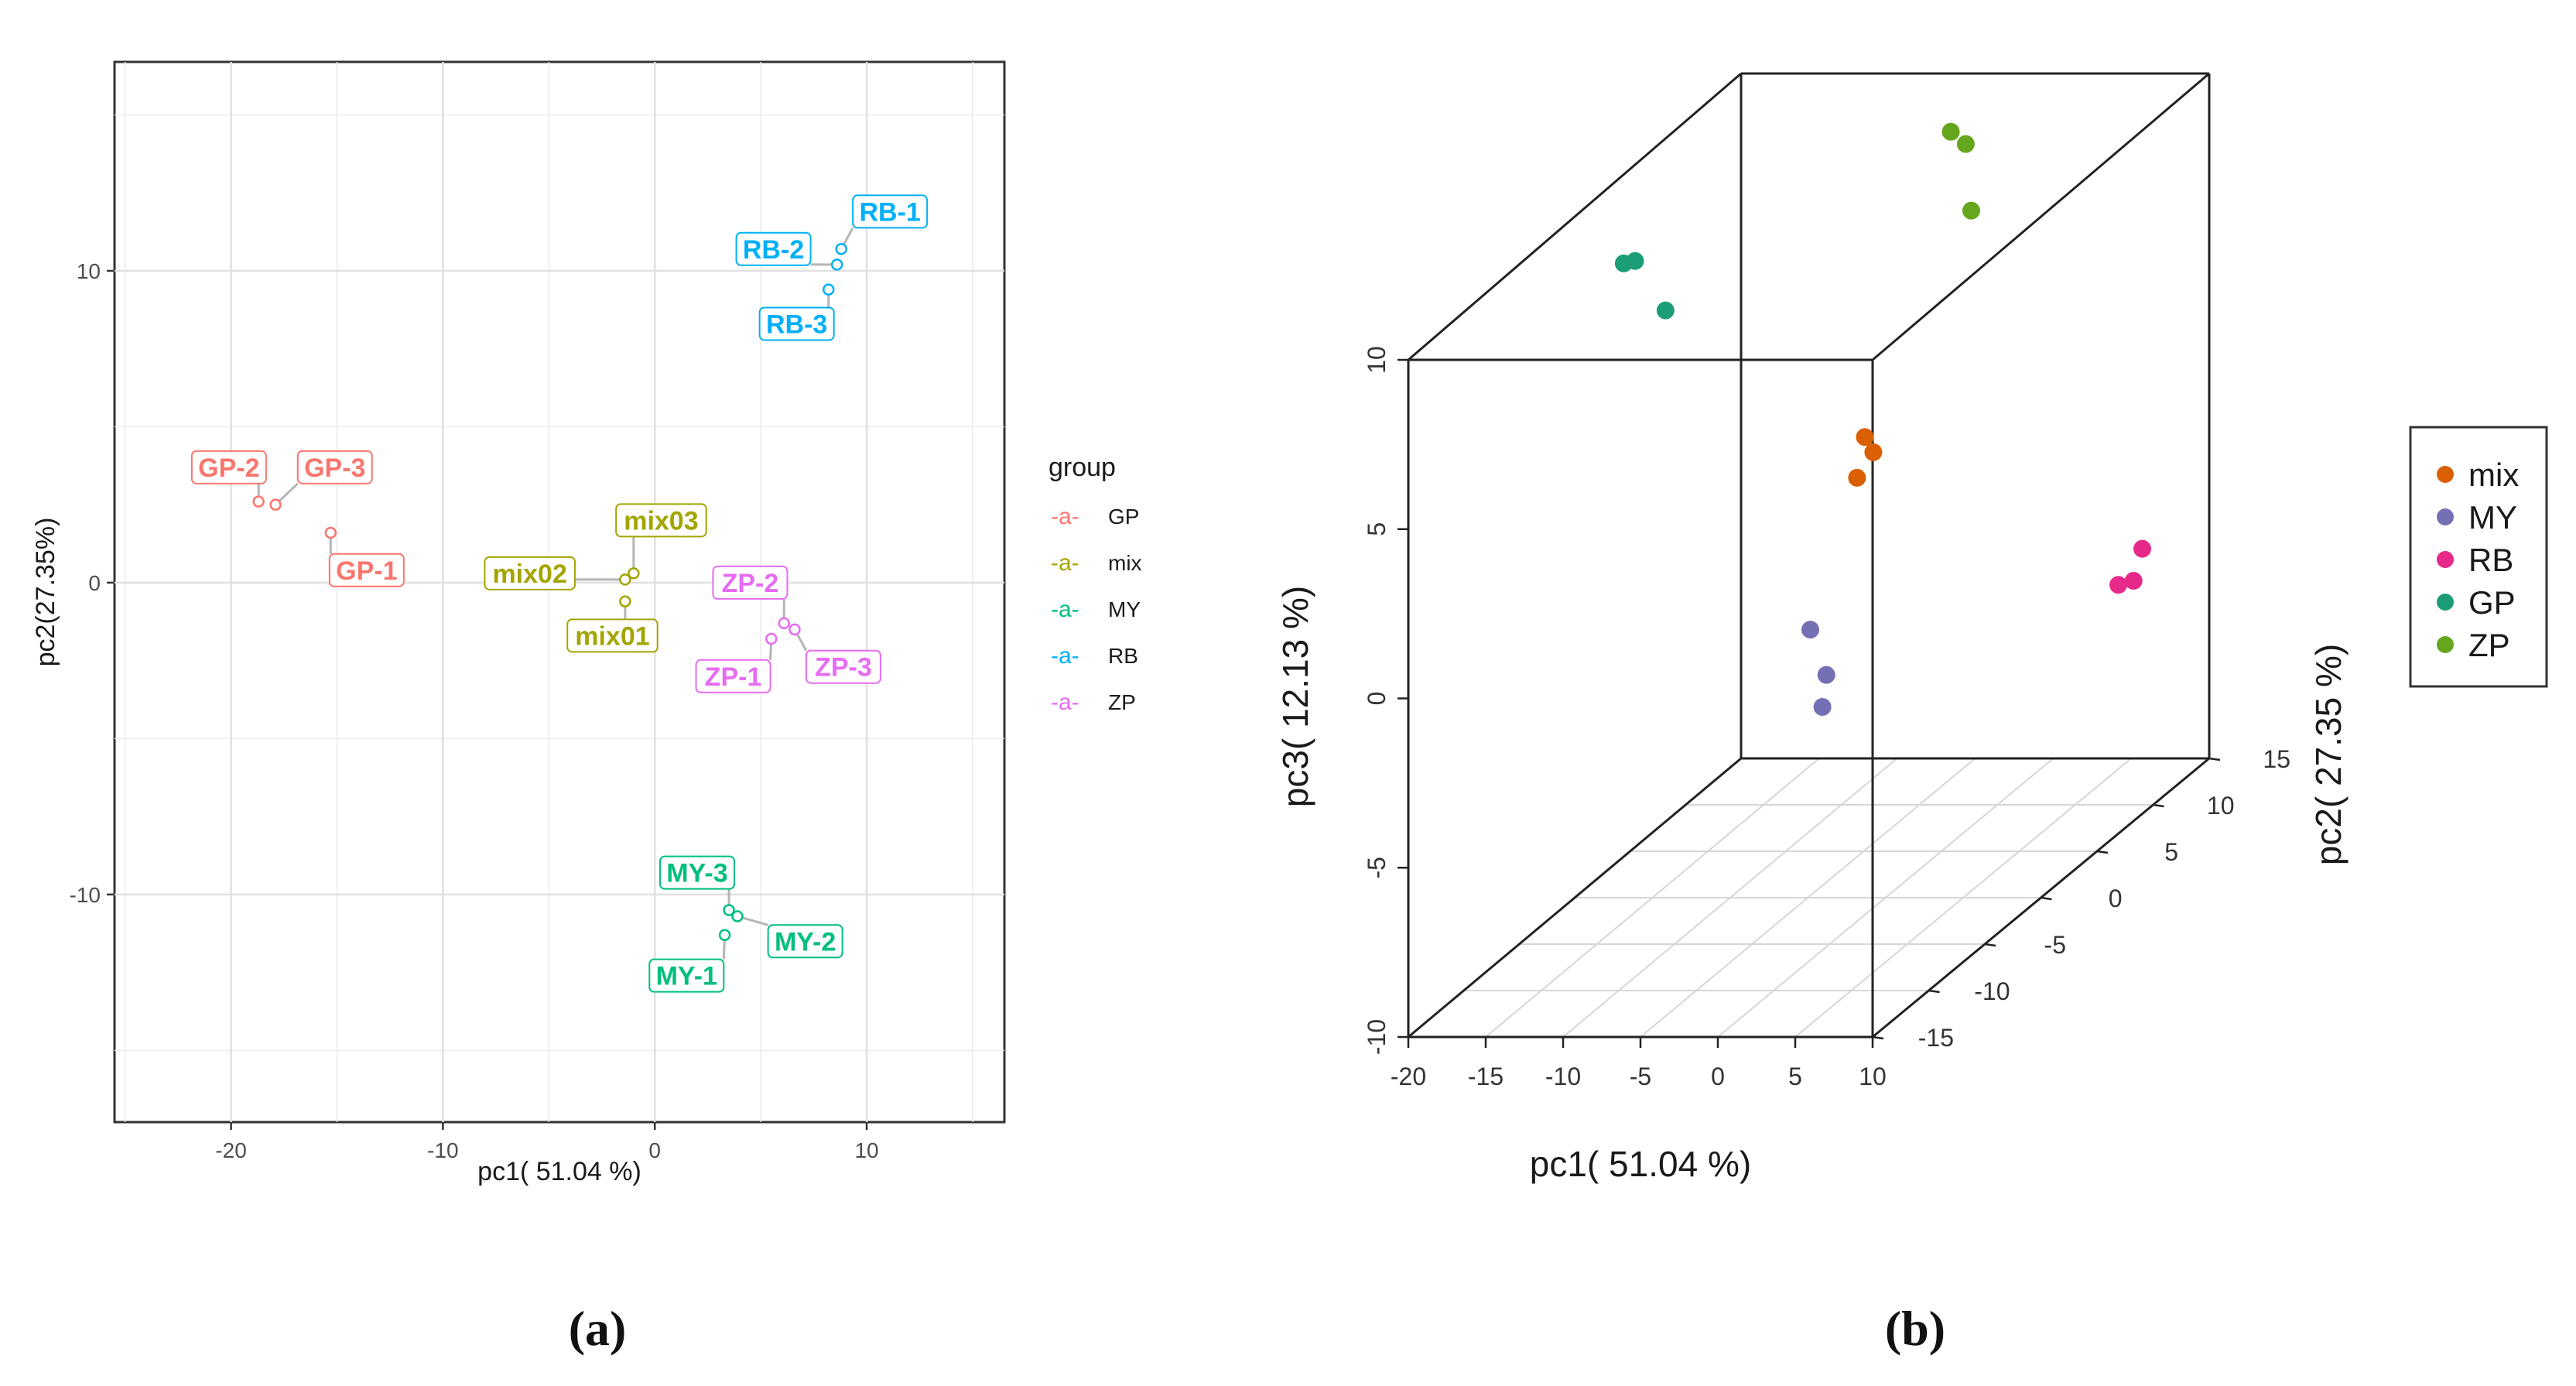 The width and height of the screenshot is (2576, 1386). What do you see at coordinates (1122, 702) in the screenshot?
I see `panel-a-legend-label: ZP` at bounding box center [1122, 702].